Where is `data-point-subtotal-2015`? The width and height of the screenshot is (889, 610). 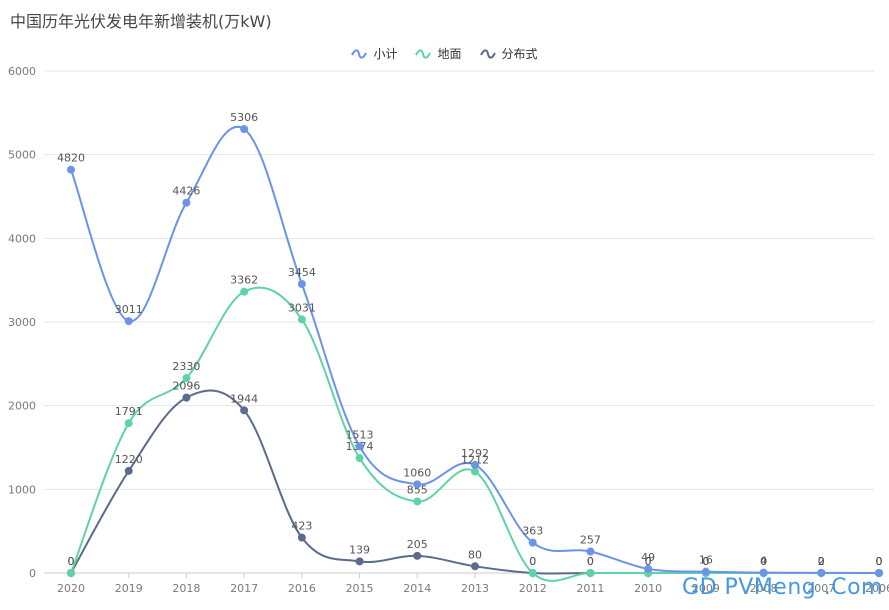 data-point-subtotal-2015 is located at coordinates (359, 446).